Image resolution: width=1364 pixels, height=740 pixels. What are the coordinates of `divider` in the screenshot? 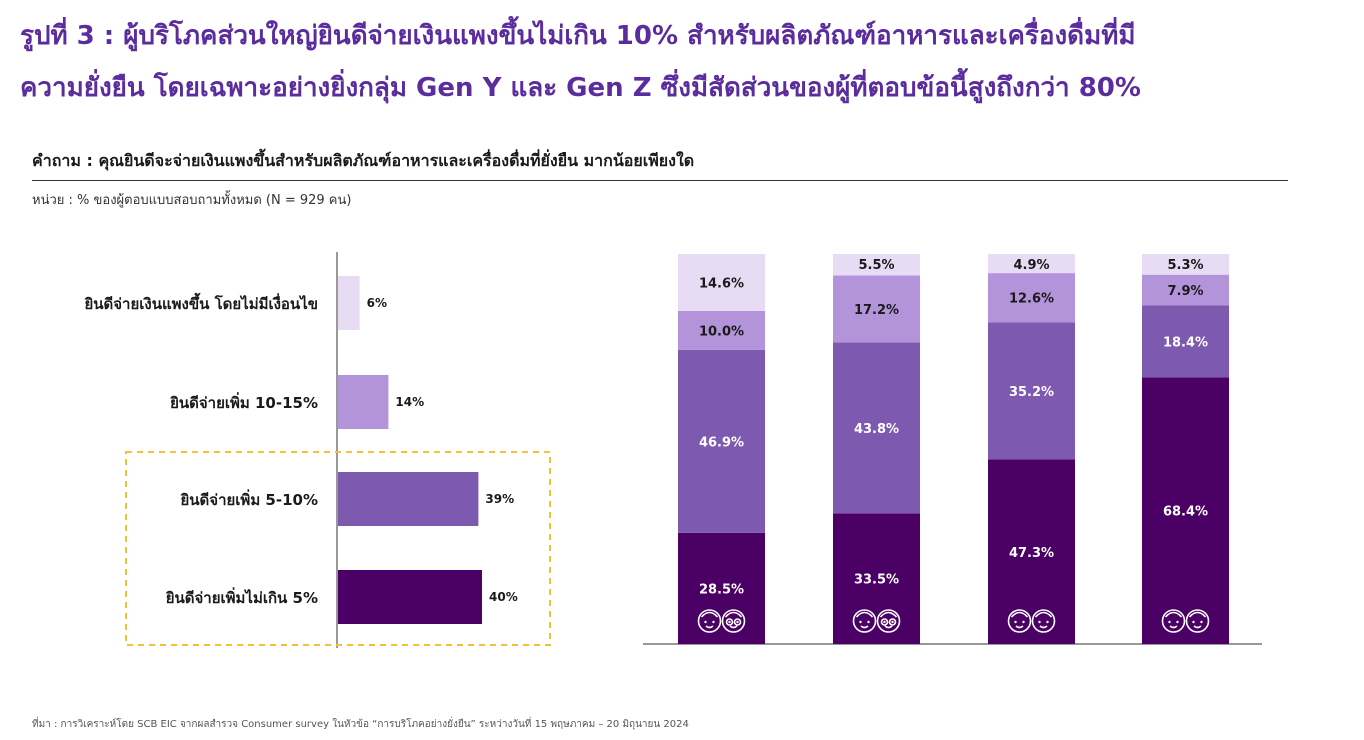 It's located at (660, 180).